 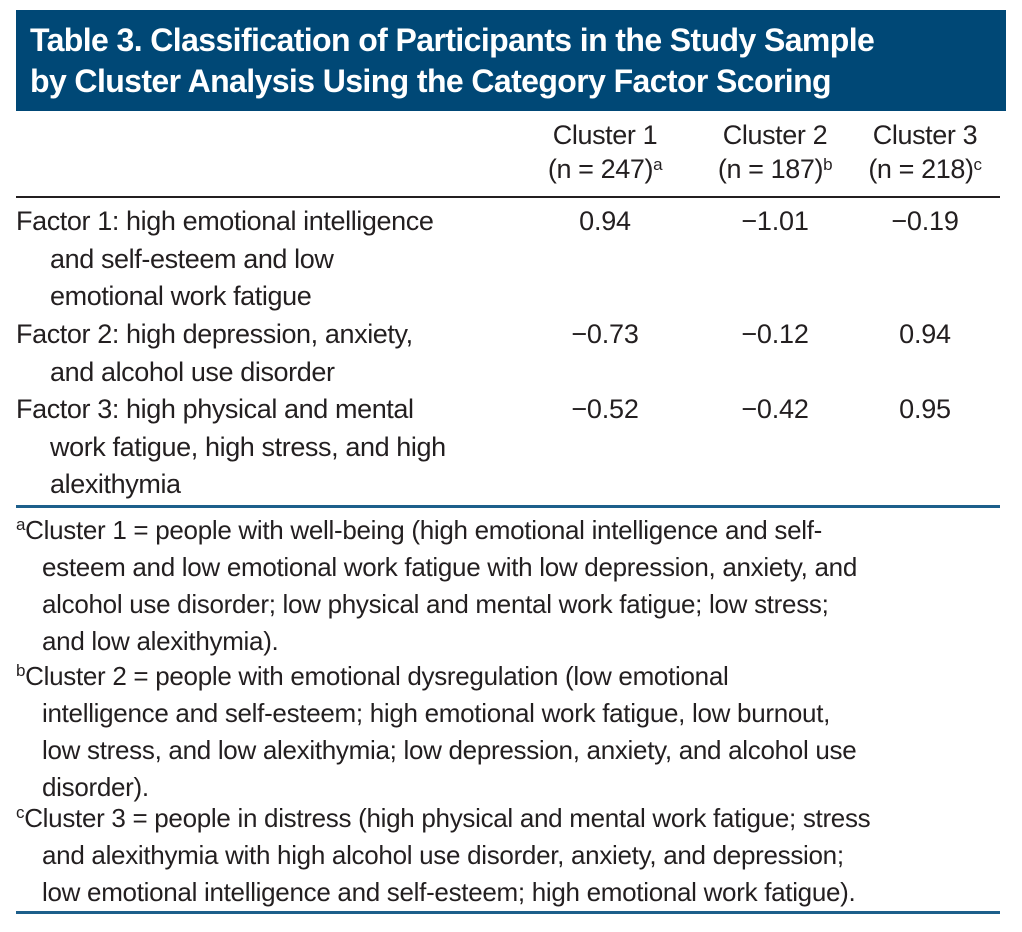 I want to click on column-label: Cluster 3, so click(x=925, y=135).